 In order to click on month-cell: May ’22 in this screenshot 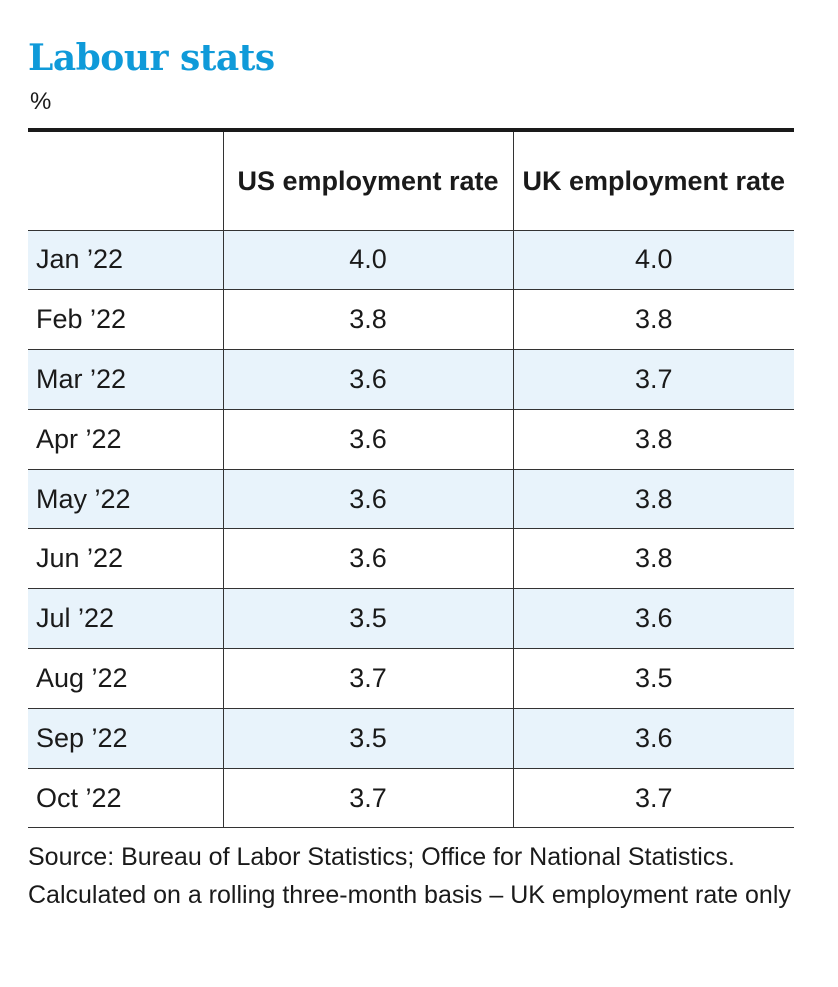, I will do `click(126, 499)`.